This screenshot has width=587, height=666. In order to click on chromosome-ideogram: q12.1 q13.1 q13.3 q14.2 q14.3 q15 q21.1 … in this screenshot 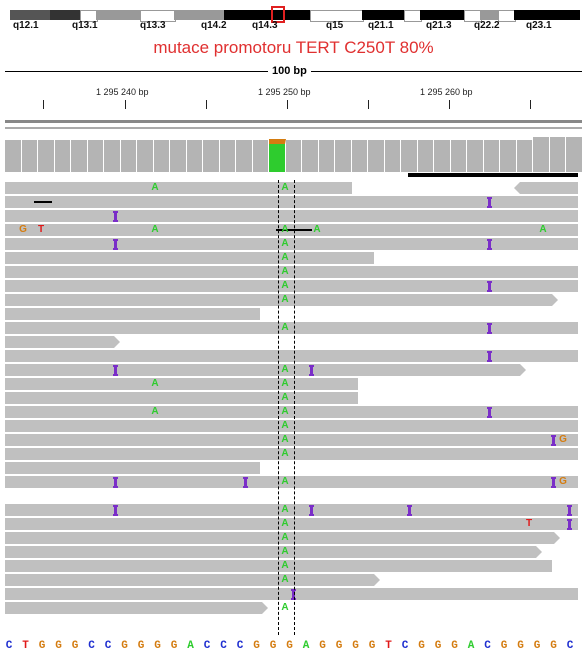, I will do `click(293, 17)`.